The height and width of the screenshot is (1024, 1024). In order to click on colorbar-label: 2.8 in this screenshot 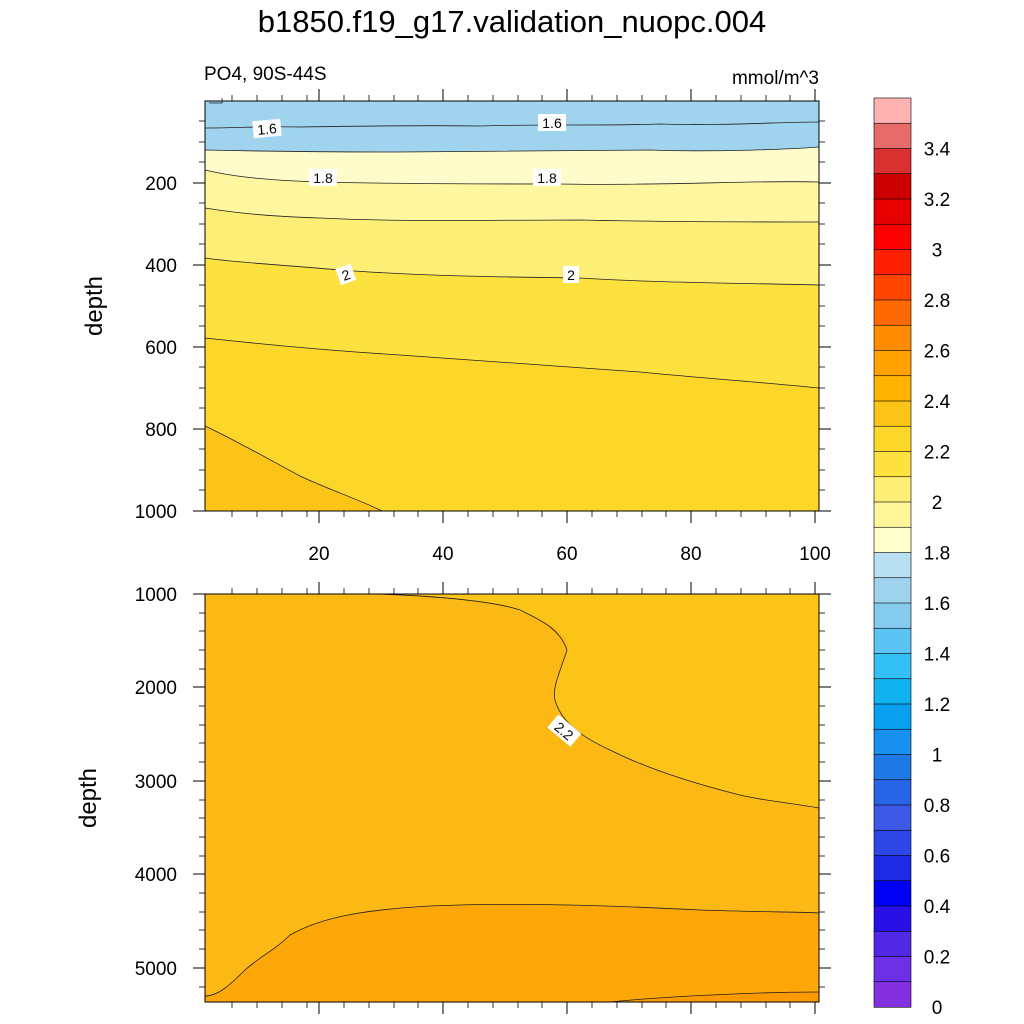, I will do `click(937, 301)`.